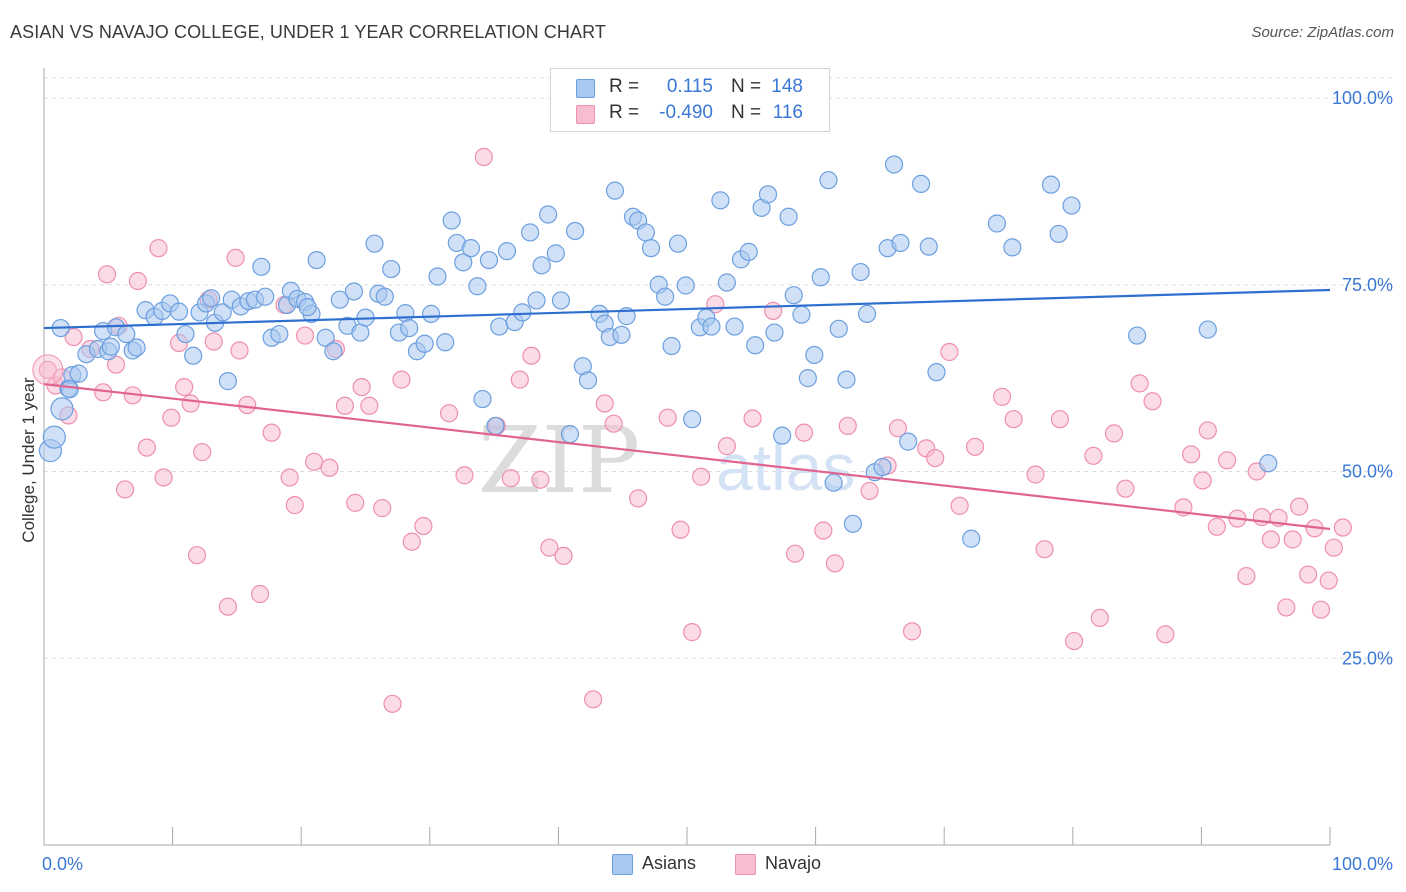  Describe the element at coordinates (1367, 658) in the screenshot. I see `y-tick-label: 25.0%` at that location.